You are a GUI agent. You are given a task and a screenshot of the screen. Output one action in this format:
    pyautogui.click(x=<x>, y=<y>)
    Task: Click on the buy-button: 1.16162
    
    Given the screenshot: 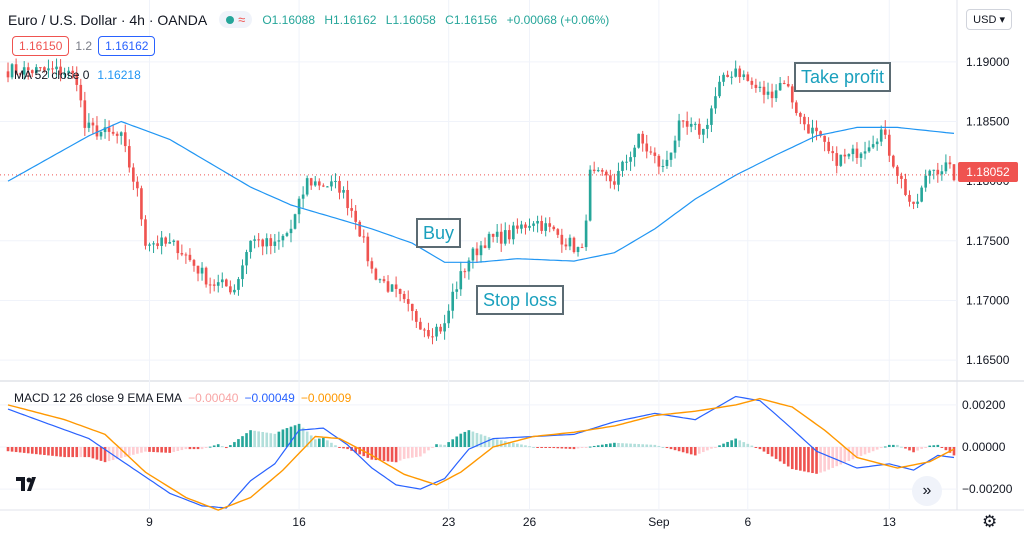 What is the action you would take?
    pyautogui.click(x=127, y=46)
    